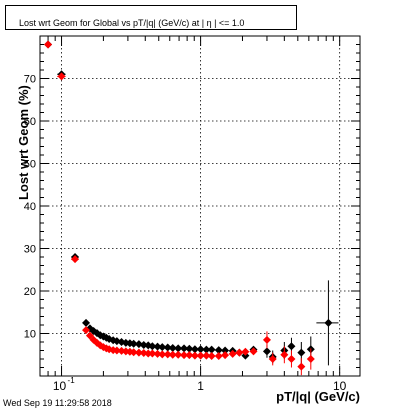 This screenshot has height=412, width=400. I want to click on x-axis-label: pT/|q| (GeV/c), so click(318, 396).